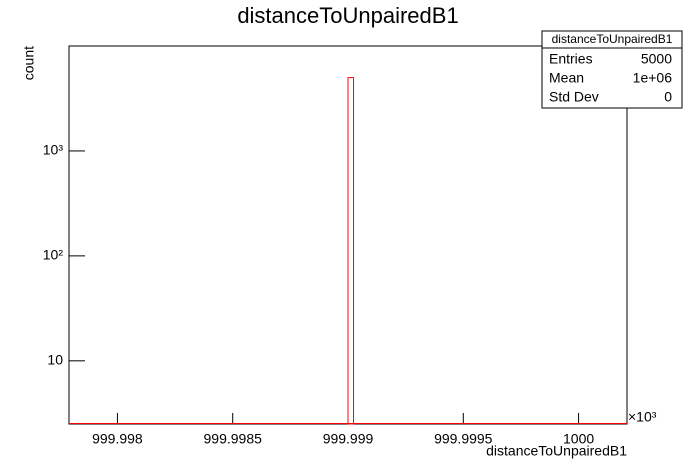 The width and height of the screenshot is (696, 472). What do you see at coordinates (347, 15) in the screenshot?
I see `chart-title: distanceToUnpairedB1` at bounding box center [347, 15].